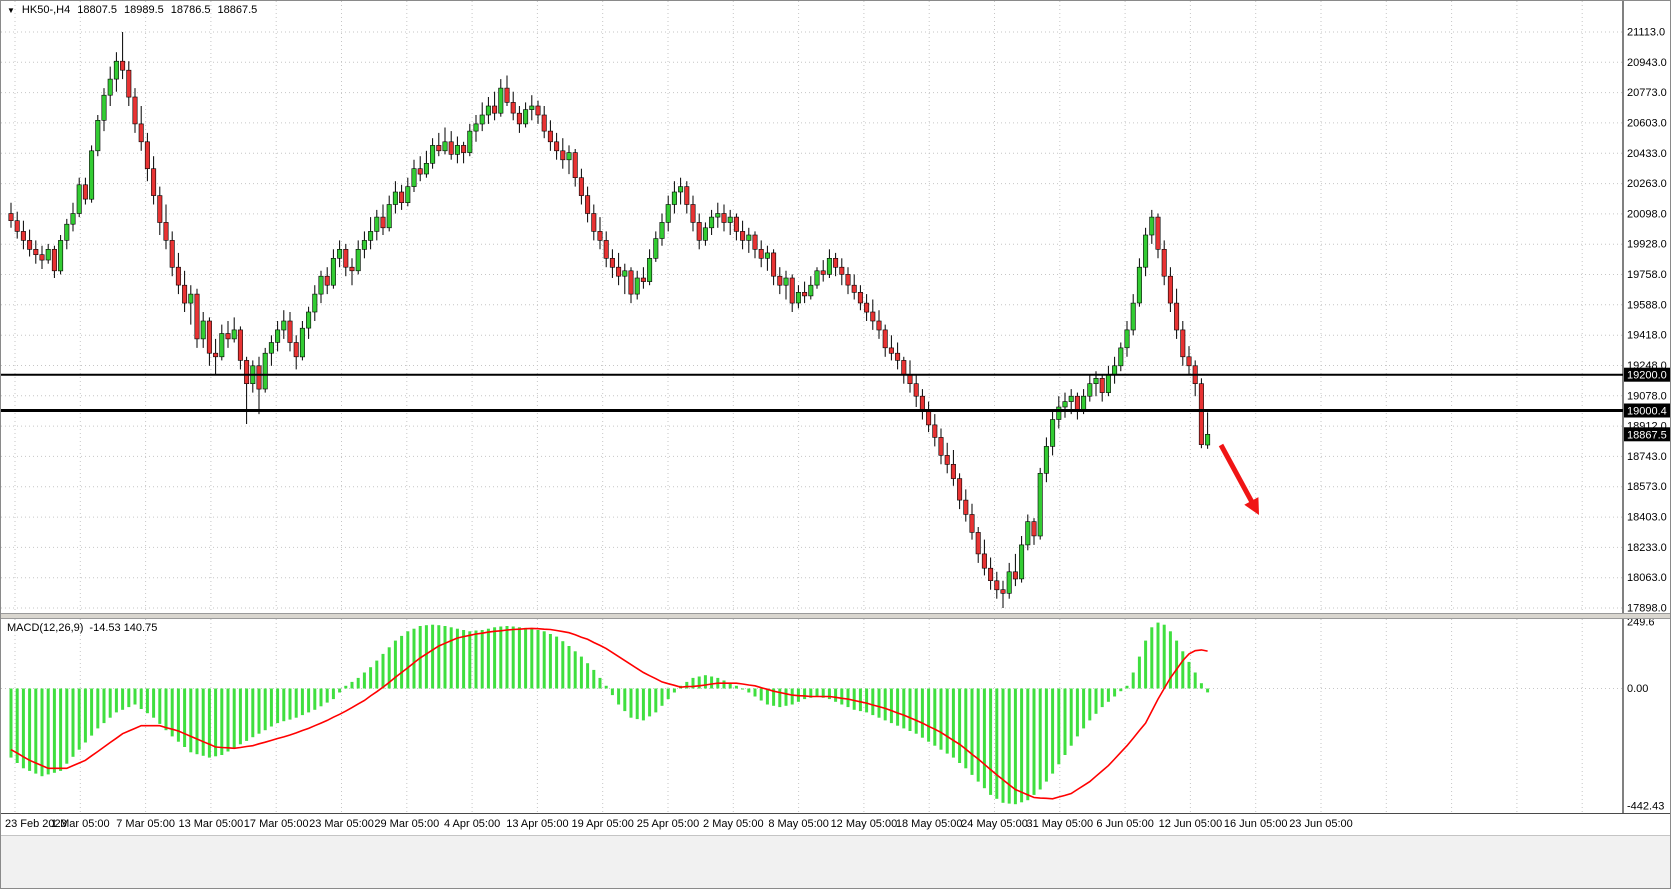 Image resolution: width=1671 pixels, height=889 pixels. Describe the element at coordinates (97, 10) in the screenshot. I see `ohlc-open: 18807.5` at that location.